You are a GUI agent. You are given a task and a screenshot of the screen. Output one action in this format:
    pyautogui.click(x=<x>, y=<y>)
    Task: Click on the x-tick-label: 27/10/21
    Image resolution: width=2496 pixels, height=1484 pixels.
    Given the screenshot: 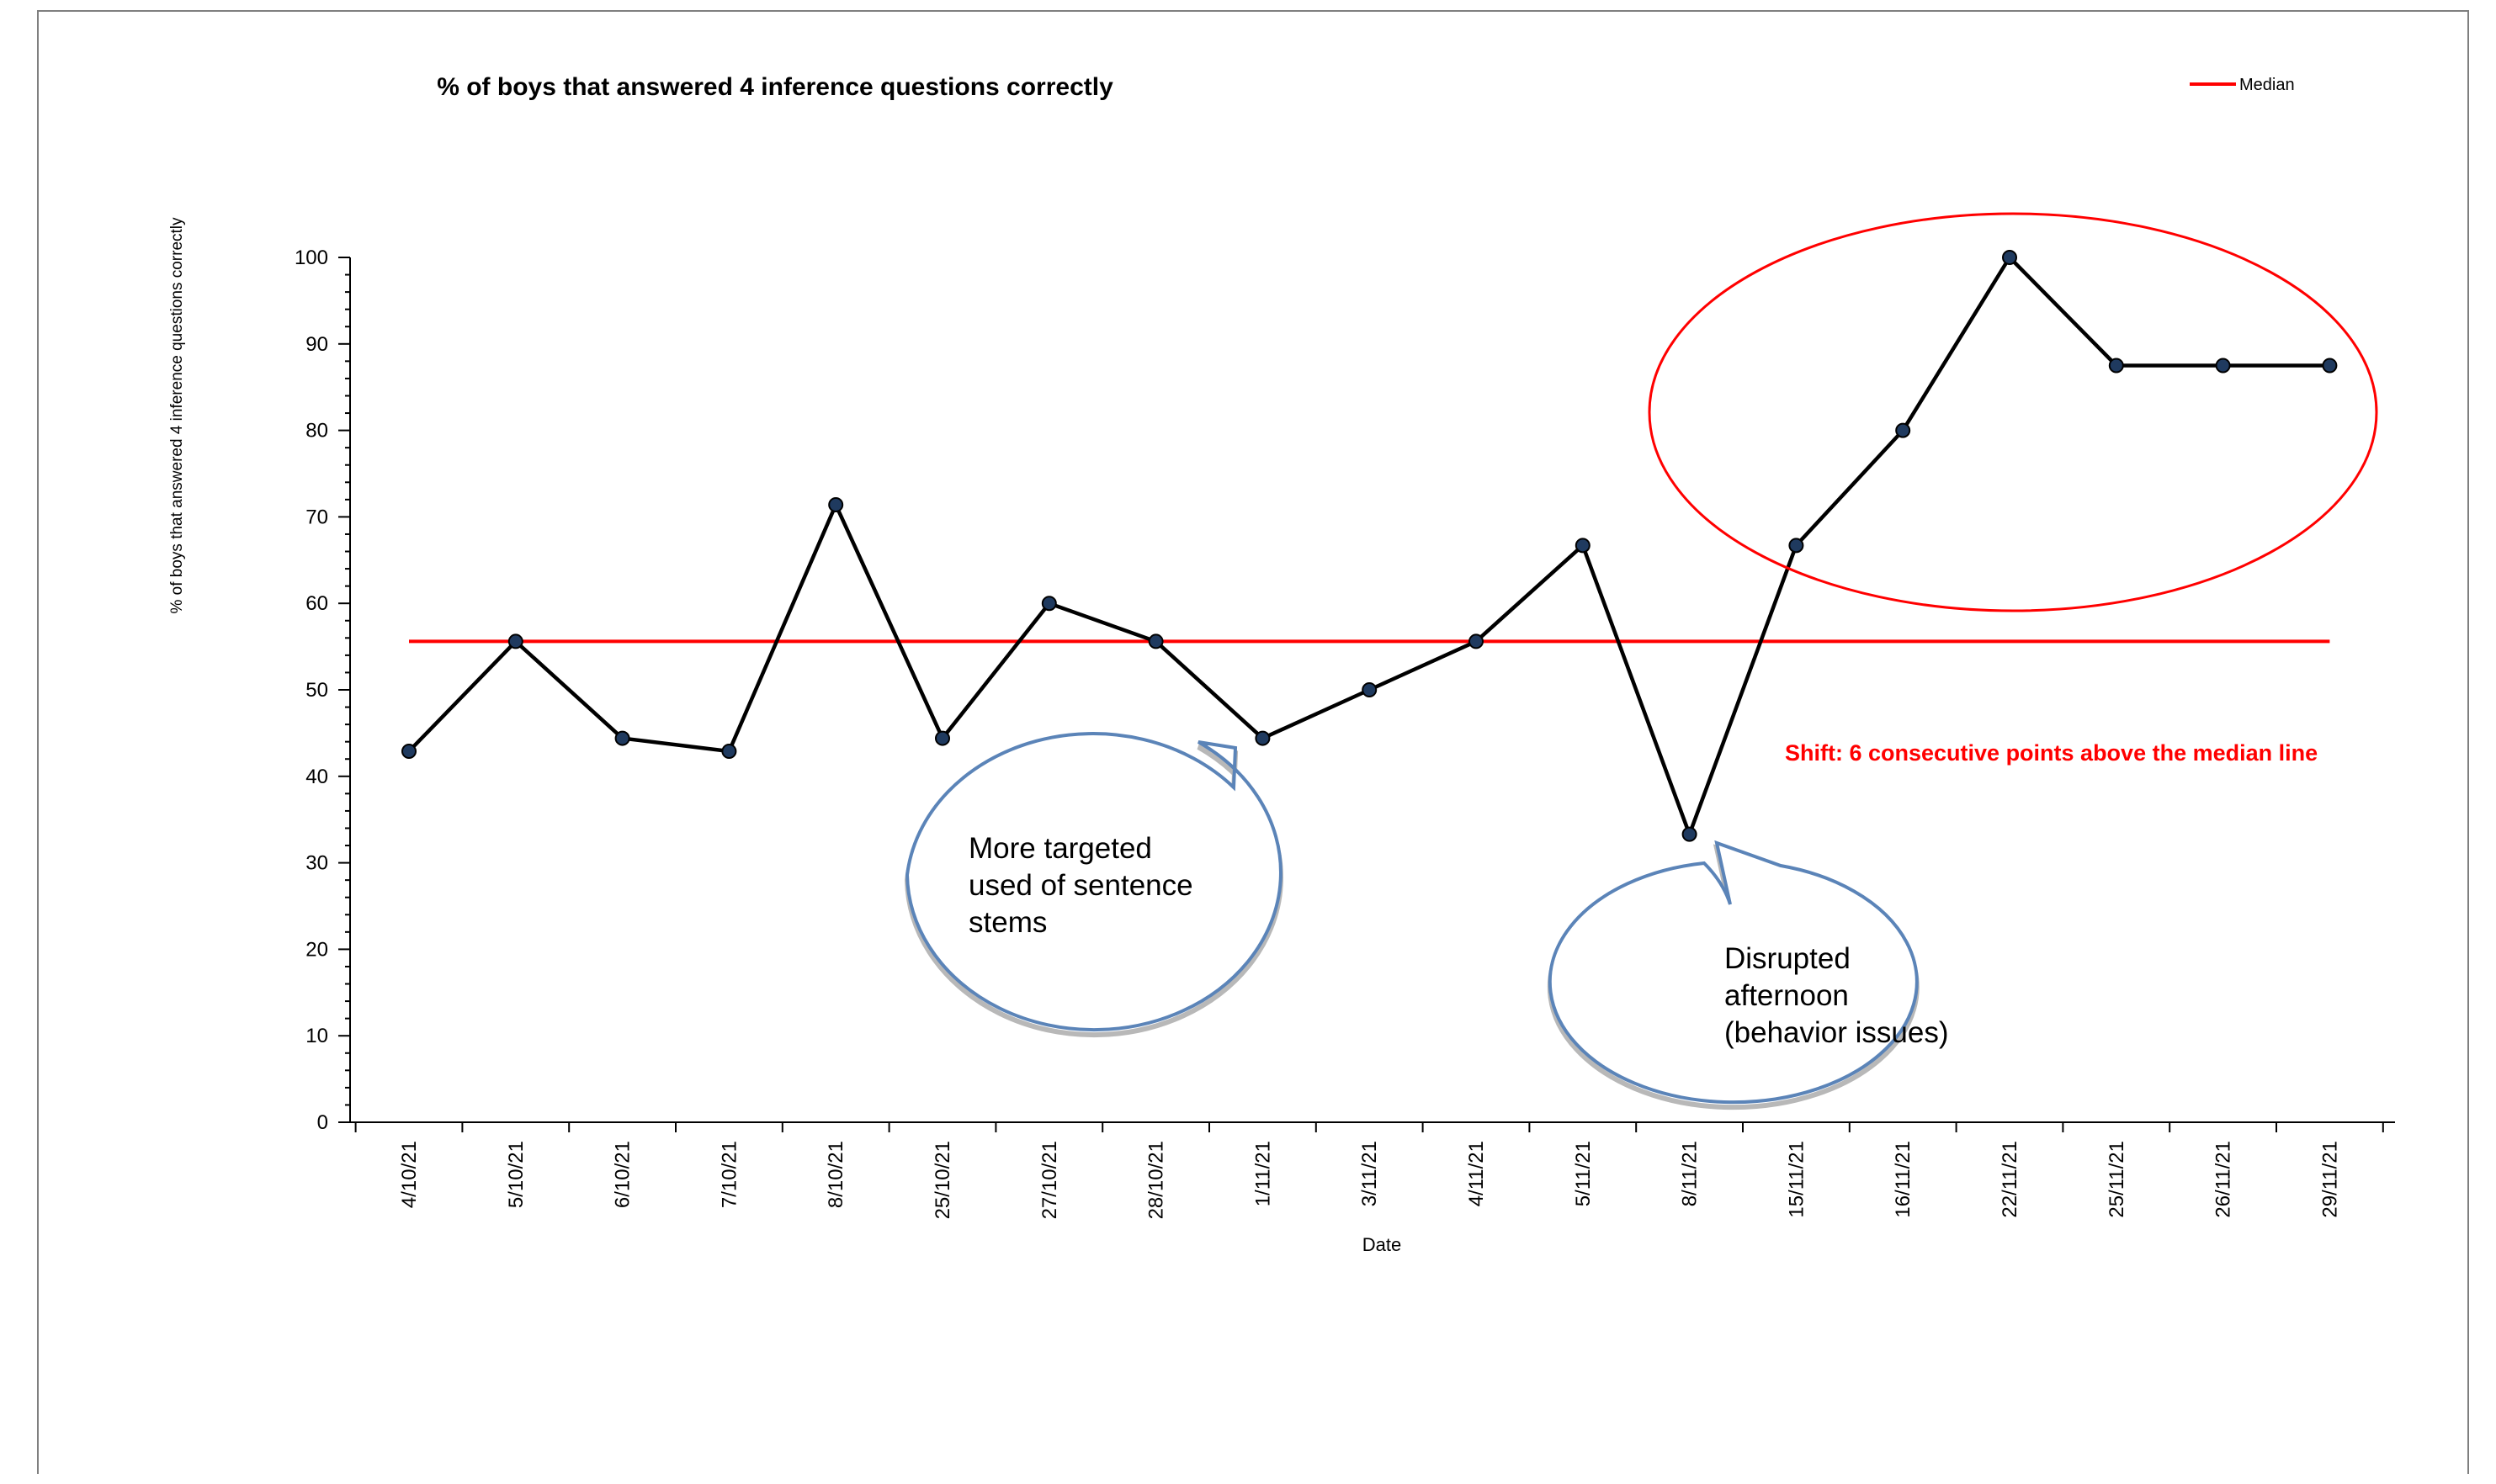 What is the action you would take?
    pyautogui.click(x=1049, y=1180)
    